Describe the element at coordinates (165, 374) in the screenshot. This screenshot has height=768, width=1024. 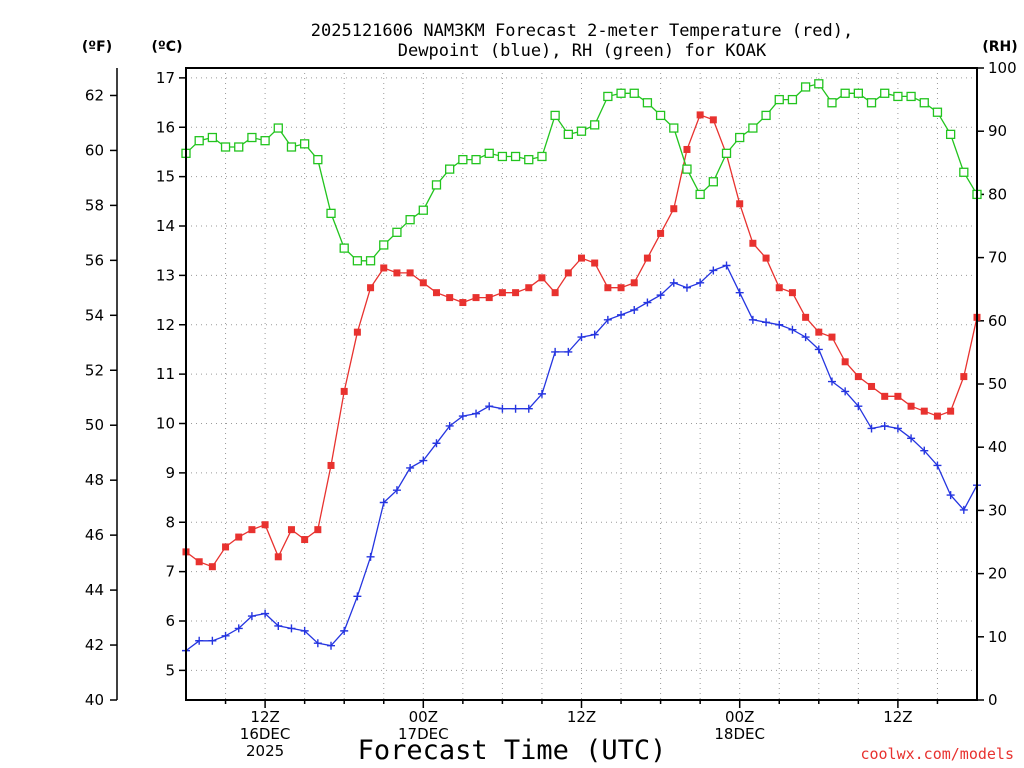
I see `celsius-tick-label: 11` at that location.